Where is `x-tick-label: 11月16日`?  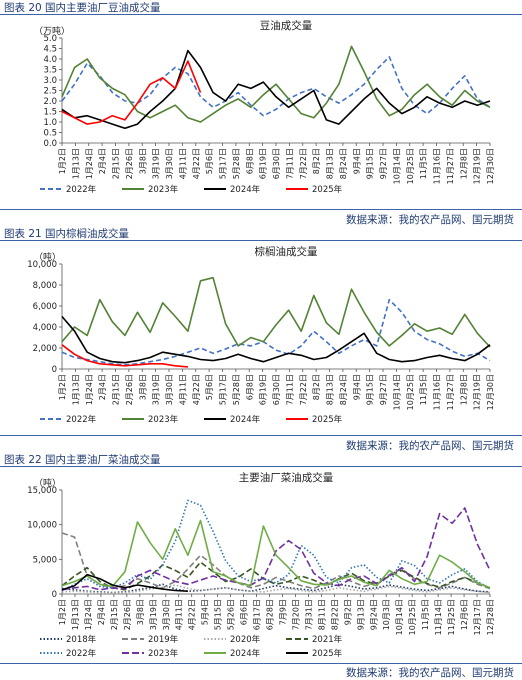 x-tick-label: 11月16日 is located at coordinates (437, 166).